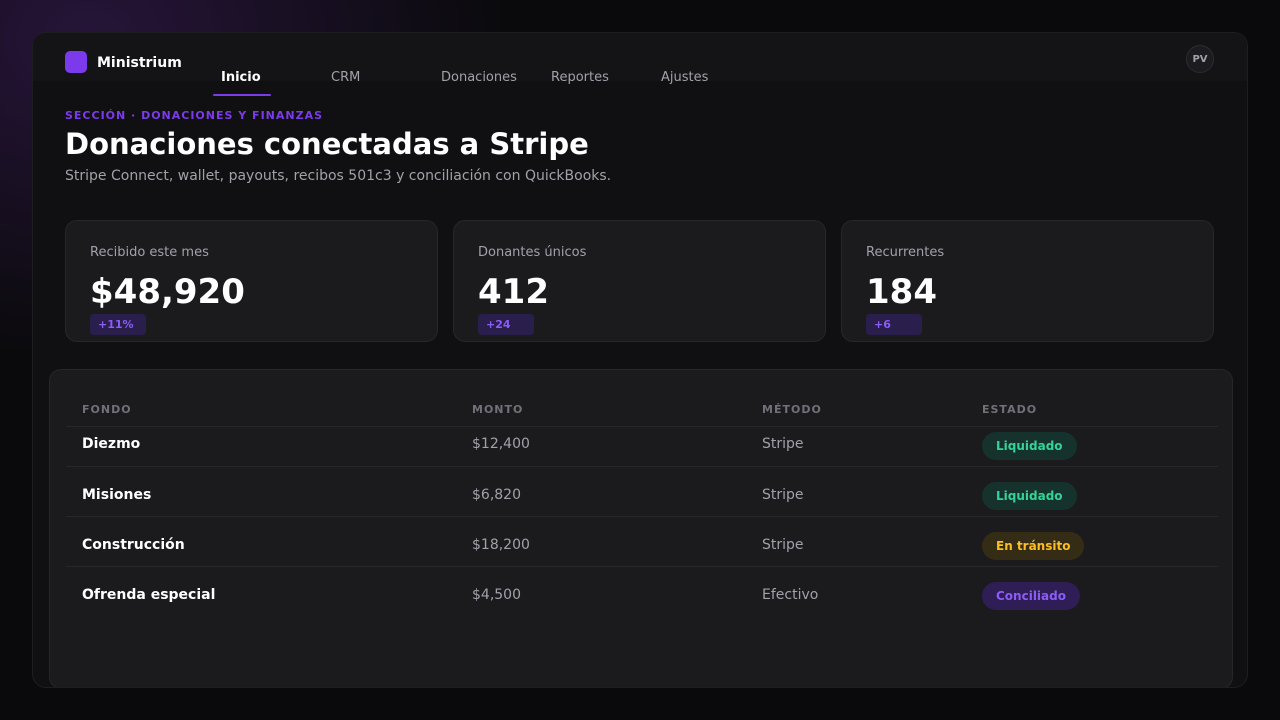 This screenshot has height=720, width=1280. What do you see at coordinates (501, 444) in the screenshot?
I see `amount-cell: $12,400` at bounding box center [501, 444].